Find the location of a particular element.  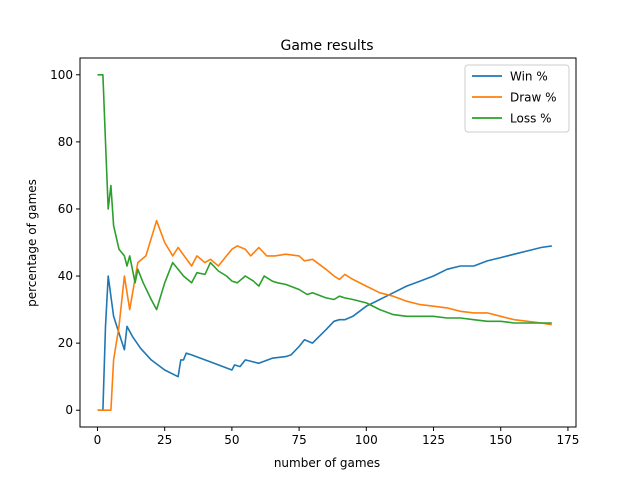

x-tick-label: 50 is located at coordinates (231, 440).